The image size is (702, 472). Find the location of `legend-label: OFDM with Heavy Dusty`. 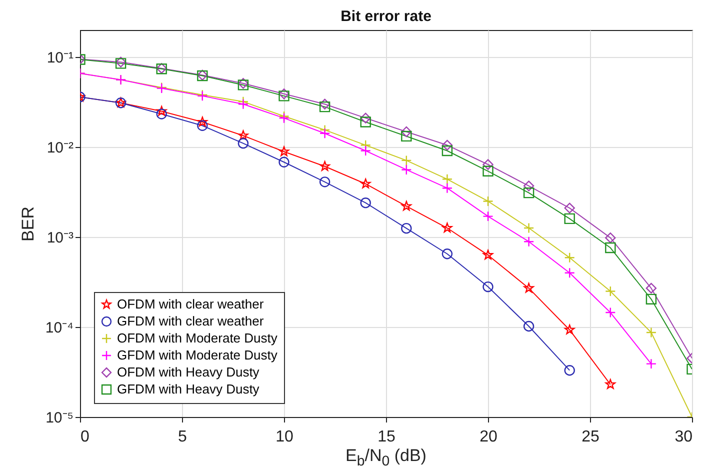

legend-label: OFDM with Heavy Dusty is located at coordinates (188, 372).